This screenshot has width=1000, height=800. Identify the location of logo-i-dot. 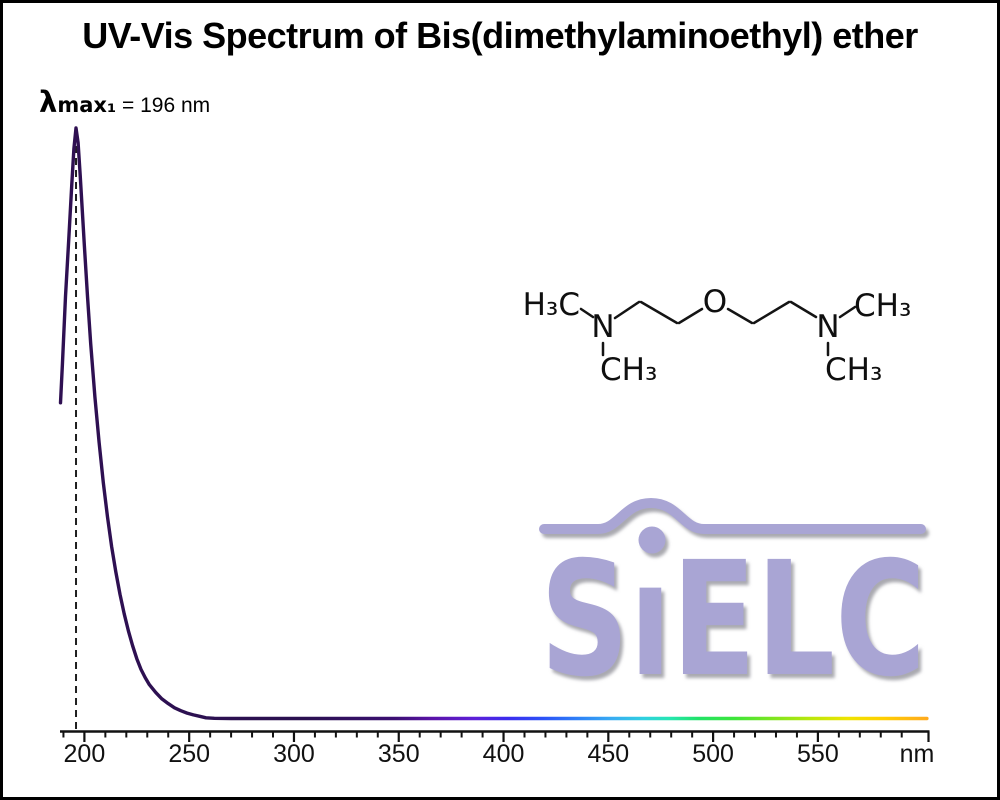
(652, 540).